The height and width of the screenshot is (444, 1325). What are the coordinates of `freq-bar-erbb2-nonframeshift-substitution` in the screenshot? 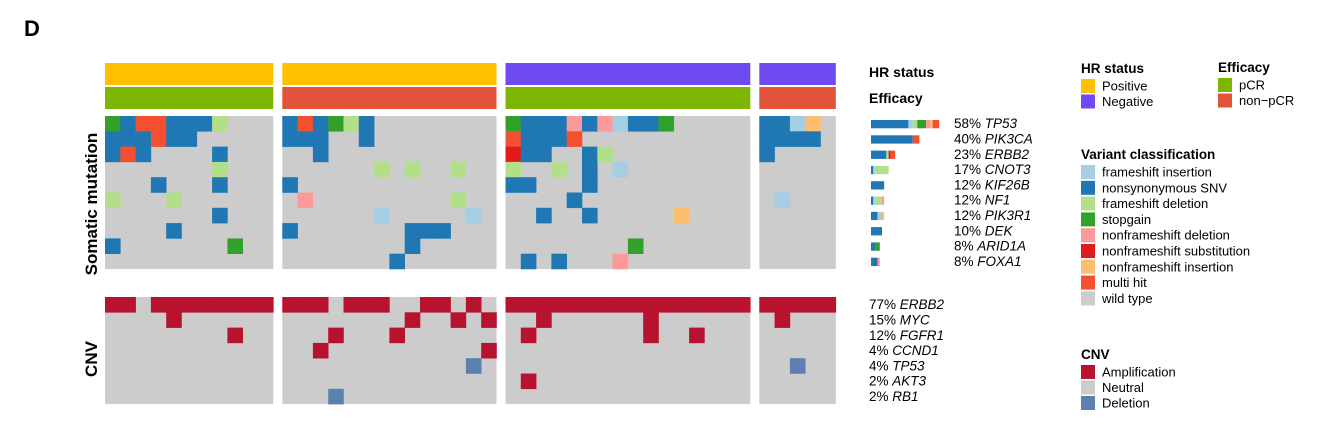 It's located at (889, 154).